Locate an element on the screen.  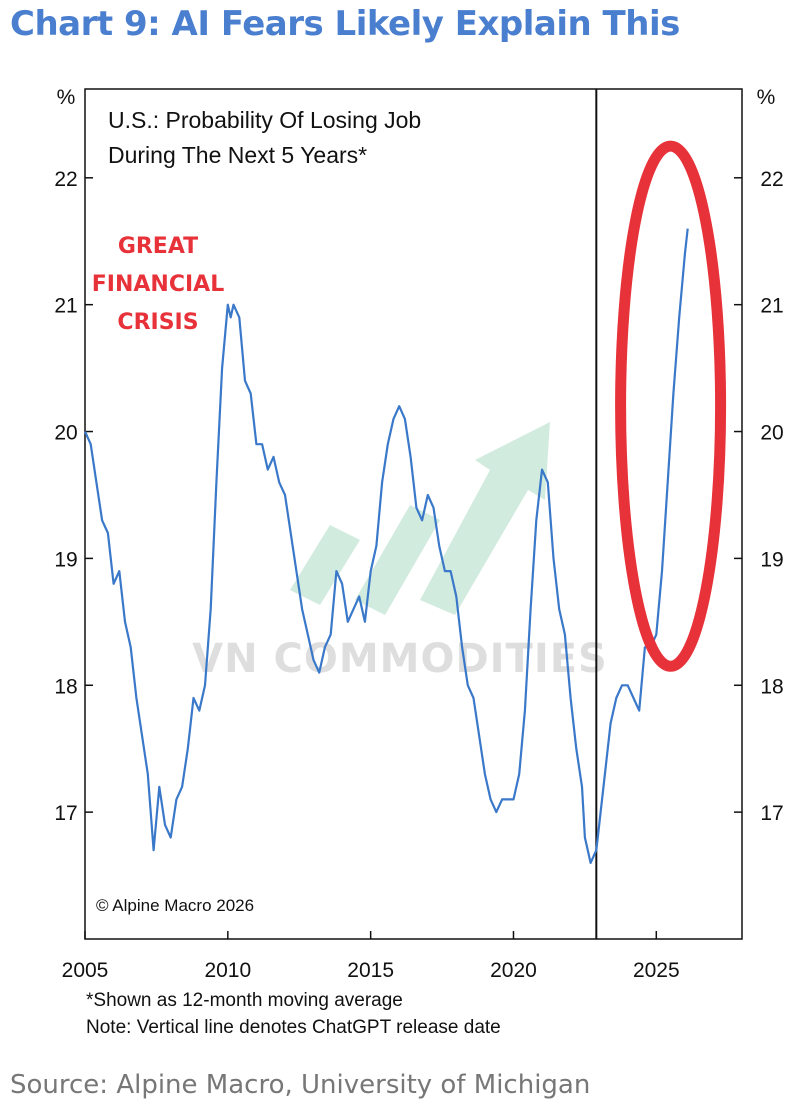
y-tick-label-right-19: 19 is located at coordinates (771, 559).